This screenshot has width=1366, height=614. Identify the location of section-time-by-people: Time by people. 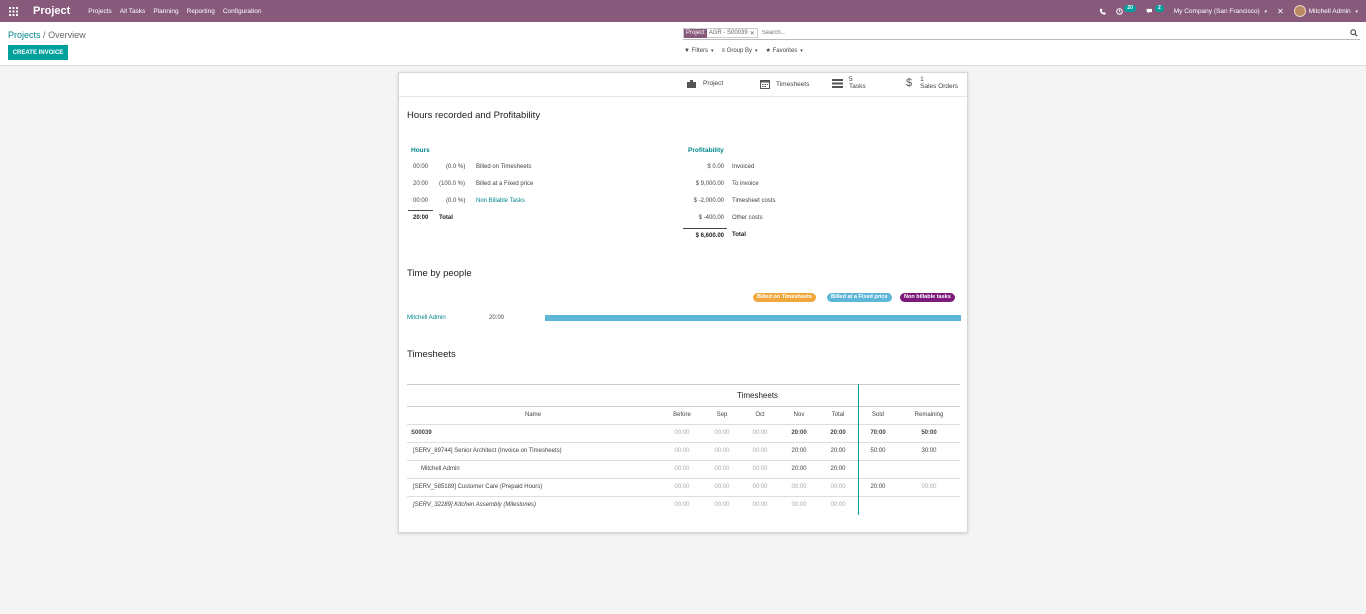
(439, 273).